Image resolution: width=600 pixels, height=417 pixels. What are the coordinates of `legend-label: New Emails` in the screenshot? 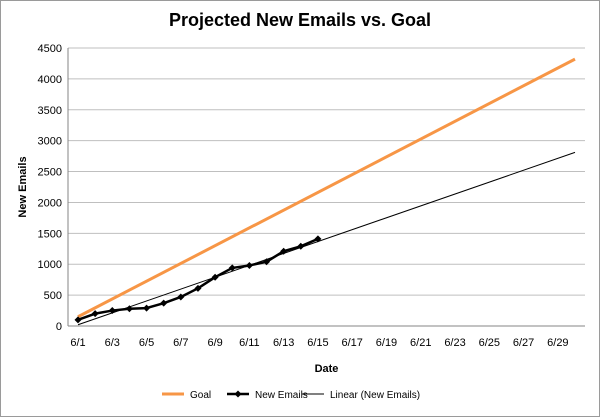 It's located at (281, 395).